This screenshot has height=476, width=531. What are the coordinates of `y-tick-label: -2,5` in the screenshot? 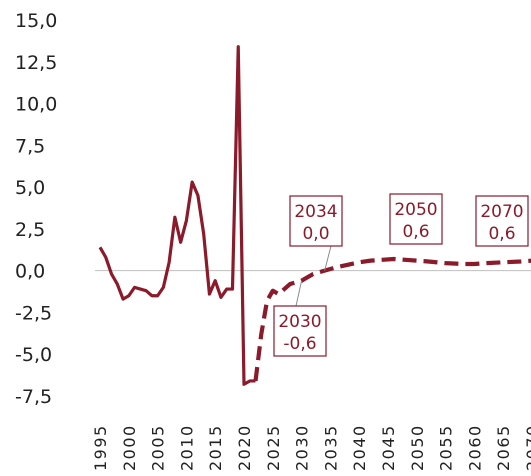 It's located at (33, 313).